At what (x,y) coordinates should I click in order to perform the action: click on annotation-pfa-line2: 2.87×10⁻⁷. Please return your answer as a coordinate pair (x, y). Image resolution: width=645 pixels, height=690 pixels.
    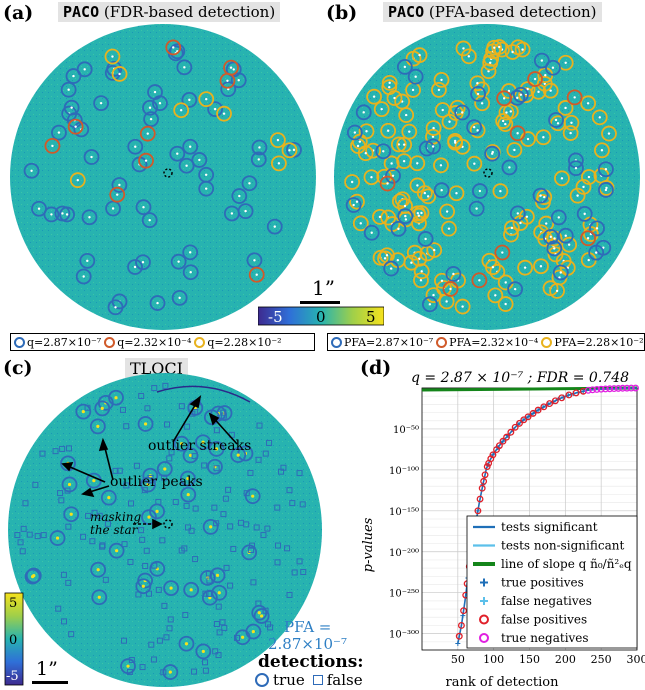
    Looking at the image, I should click on (307, 644).